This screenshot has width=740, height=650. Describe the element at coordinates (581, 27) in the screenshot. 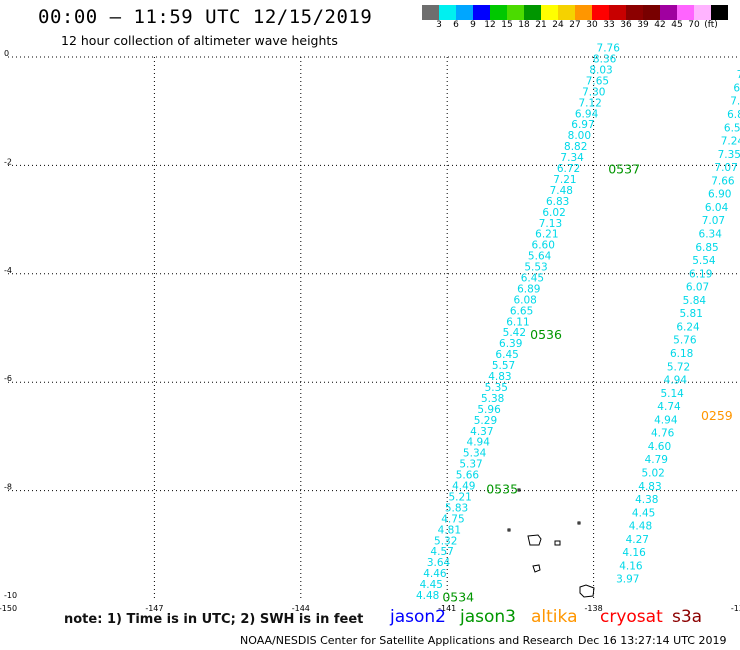

I see `colorbar-labels: 3 6 9 12 15 18 21 24 27 30 33 36 39 42 45 70 (ft)` at that location.